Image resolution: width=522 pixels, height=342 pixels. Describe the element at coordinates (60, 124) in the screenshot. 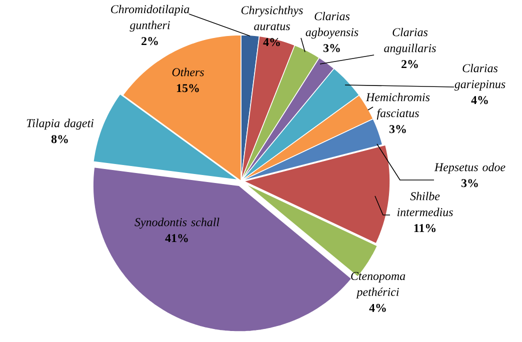

I see `slice-label: Tilapia dageti` at that location.